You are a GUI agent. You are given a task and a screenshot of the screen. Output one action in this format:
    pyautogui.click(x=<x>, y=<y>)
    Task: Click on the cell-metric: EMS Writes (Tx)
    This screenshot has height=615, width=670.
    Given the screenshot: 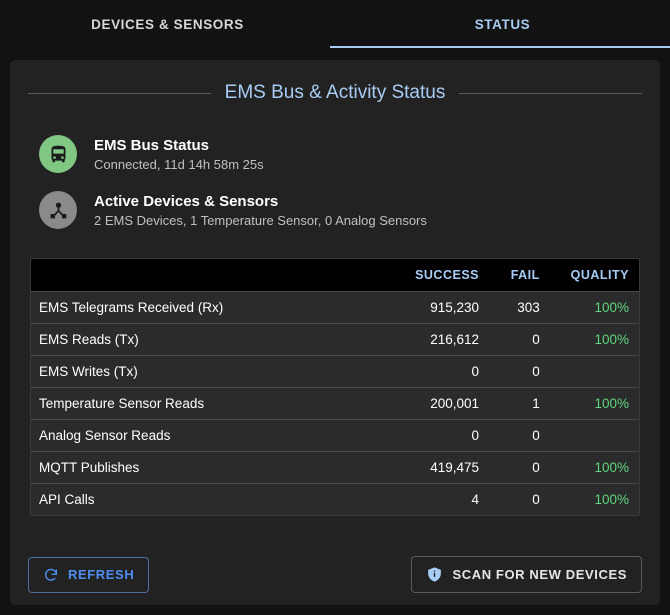 What is the action you would take?
    pyautogui.click(x=88, y=371)
    